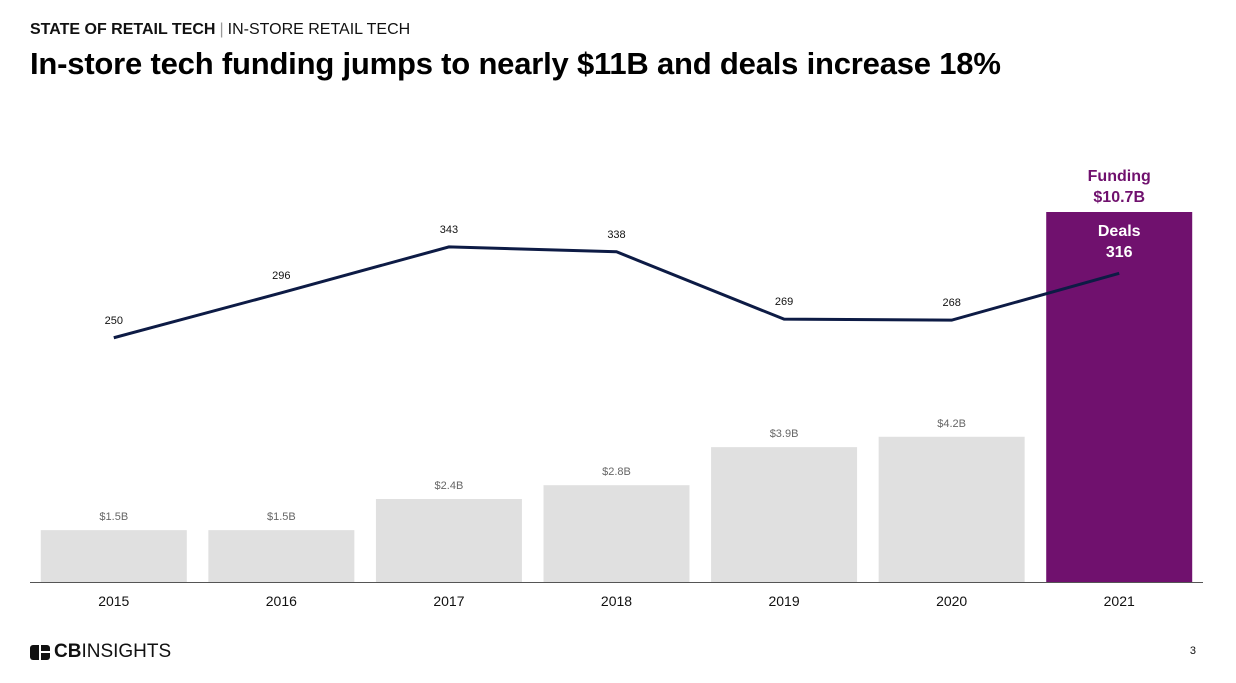 Image resolution: width=1236 pixels, height=683 pixels. What do you see at coordinates (783, 601) in the screenshot?
I see `x-tick-label: 2019` at bounding box center [783, 601].